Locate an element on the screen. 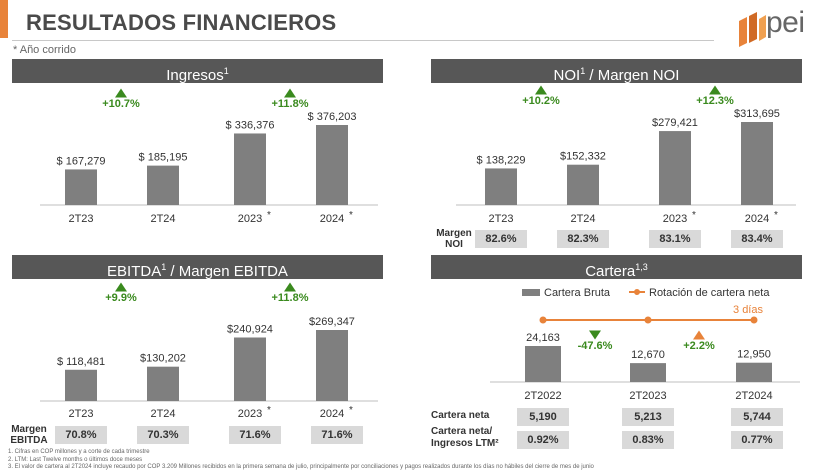  title-accent-bar is located at coordinates (4, 19).